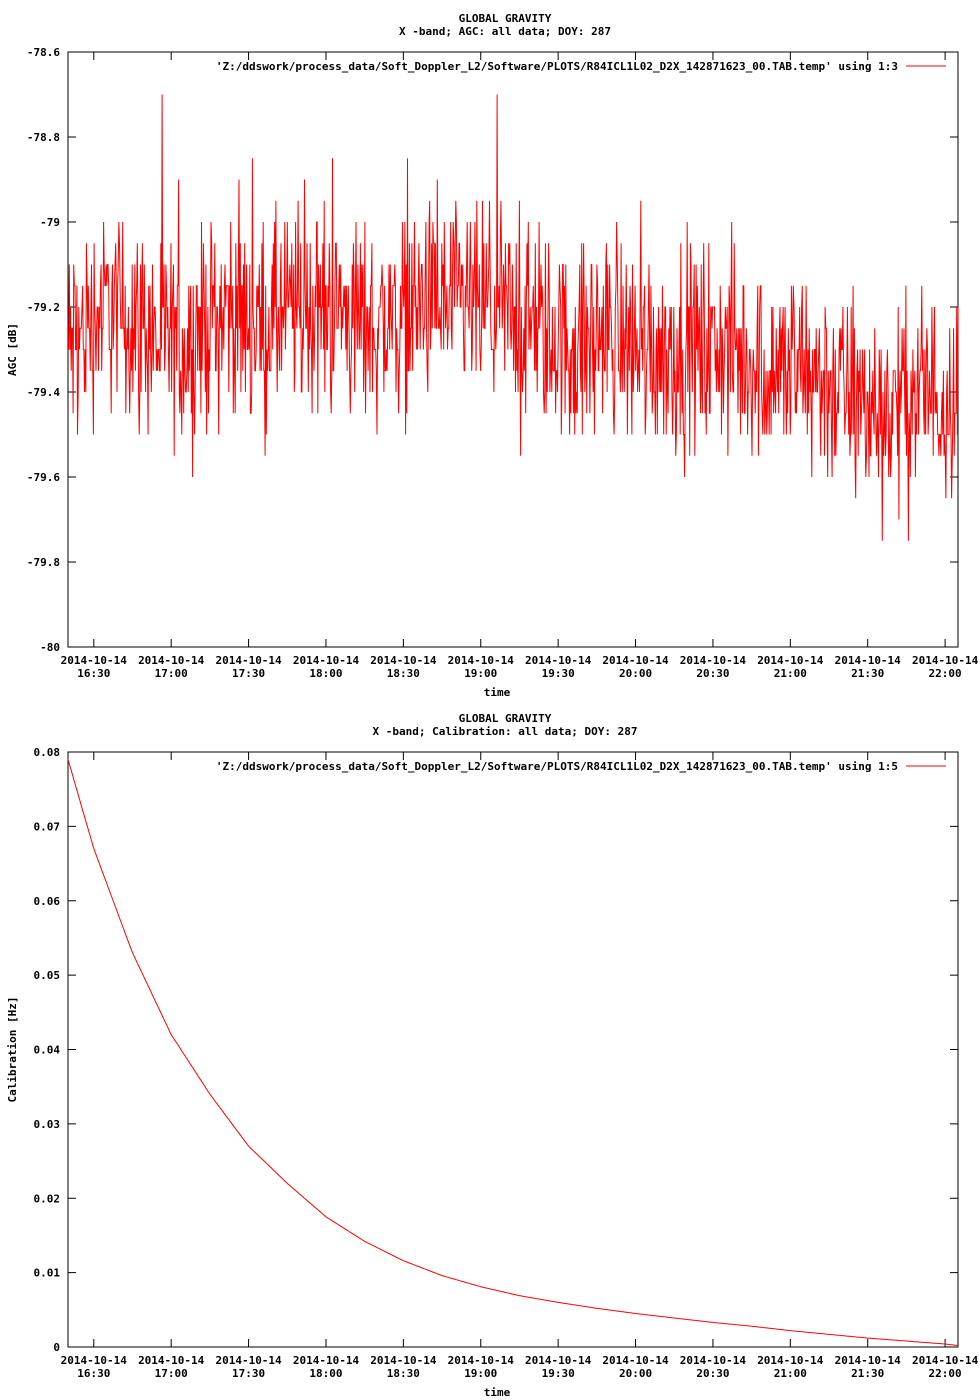 This screenshot has height=1400, width=980. Describe the element at coordinates (12, 1050) in the screenshot. I see `y-axis-label: Calibration [Hz]` at that location.